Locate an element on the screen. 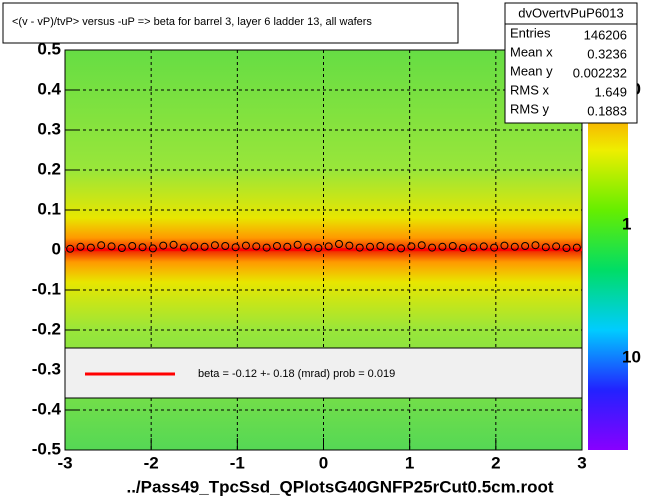 This screenshot has height=499, width=647. z-tick-label: 1 is located at coordinates (626, 223).